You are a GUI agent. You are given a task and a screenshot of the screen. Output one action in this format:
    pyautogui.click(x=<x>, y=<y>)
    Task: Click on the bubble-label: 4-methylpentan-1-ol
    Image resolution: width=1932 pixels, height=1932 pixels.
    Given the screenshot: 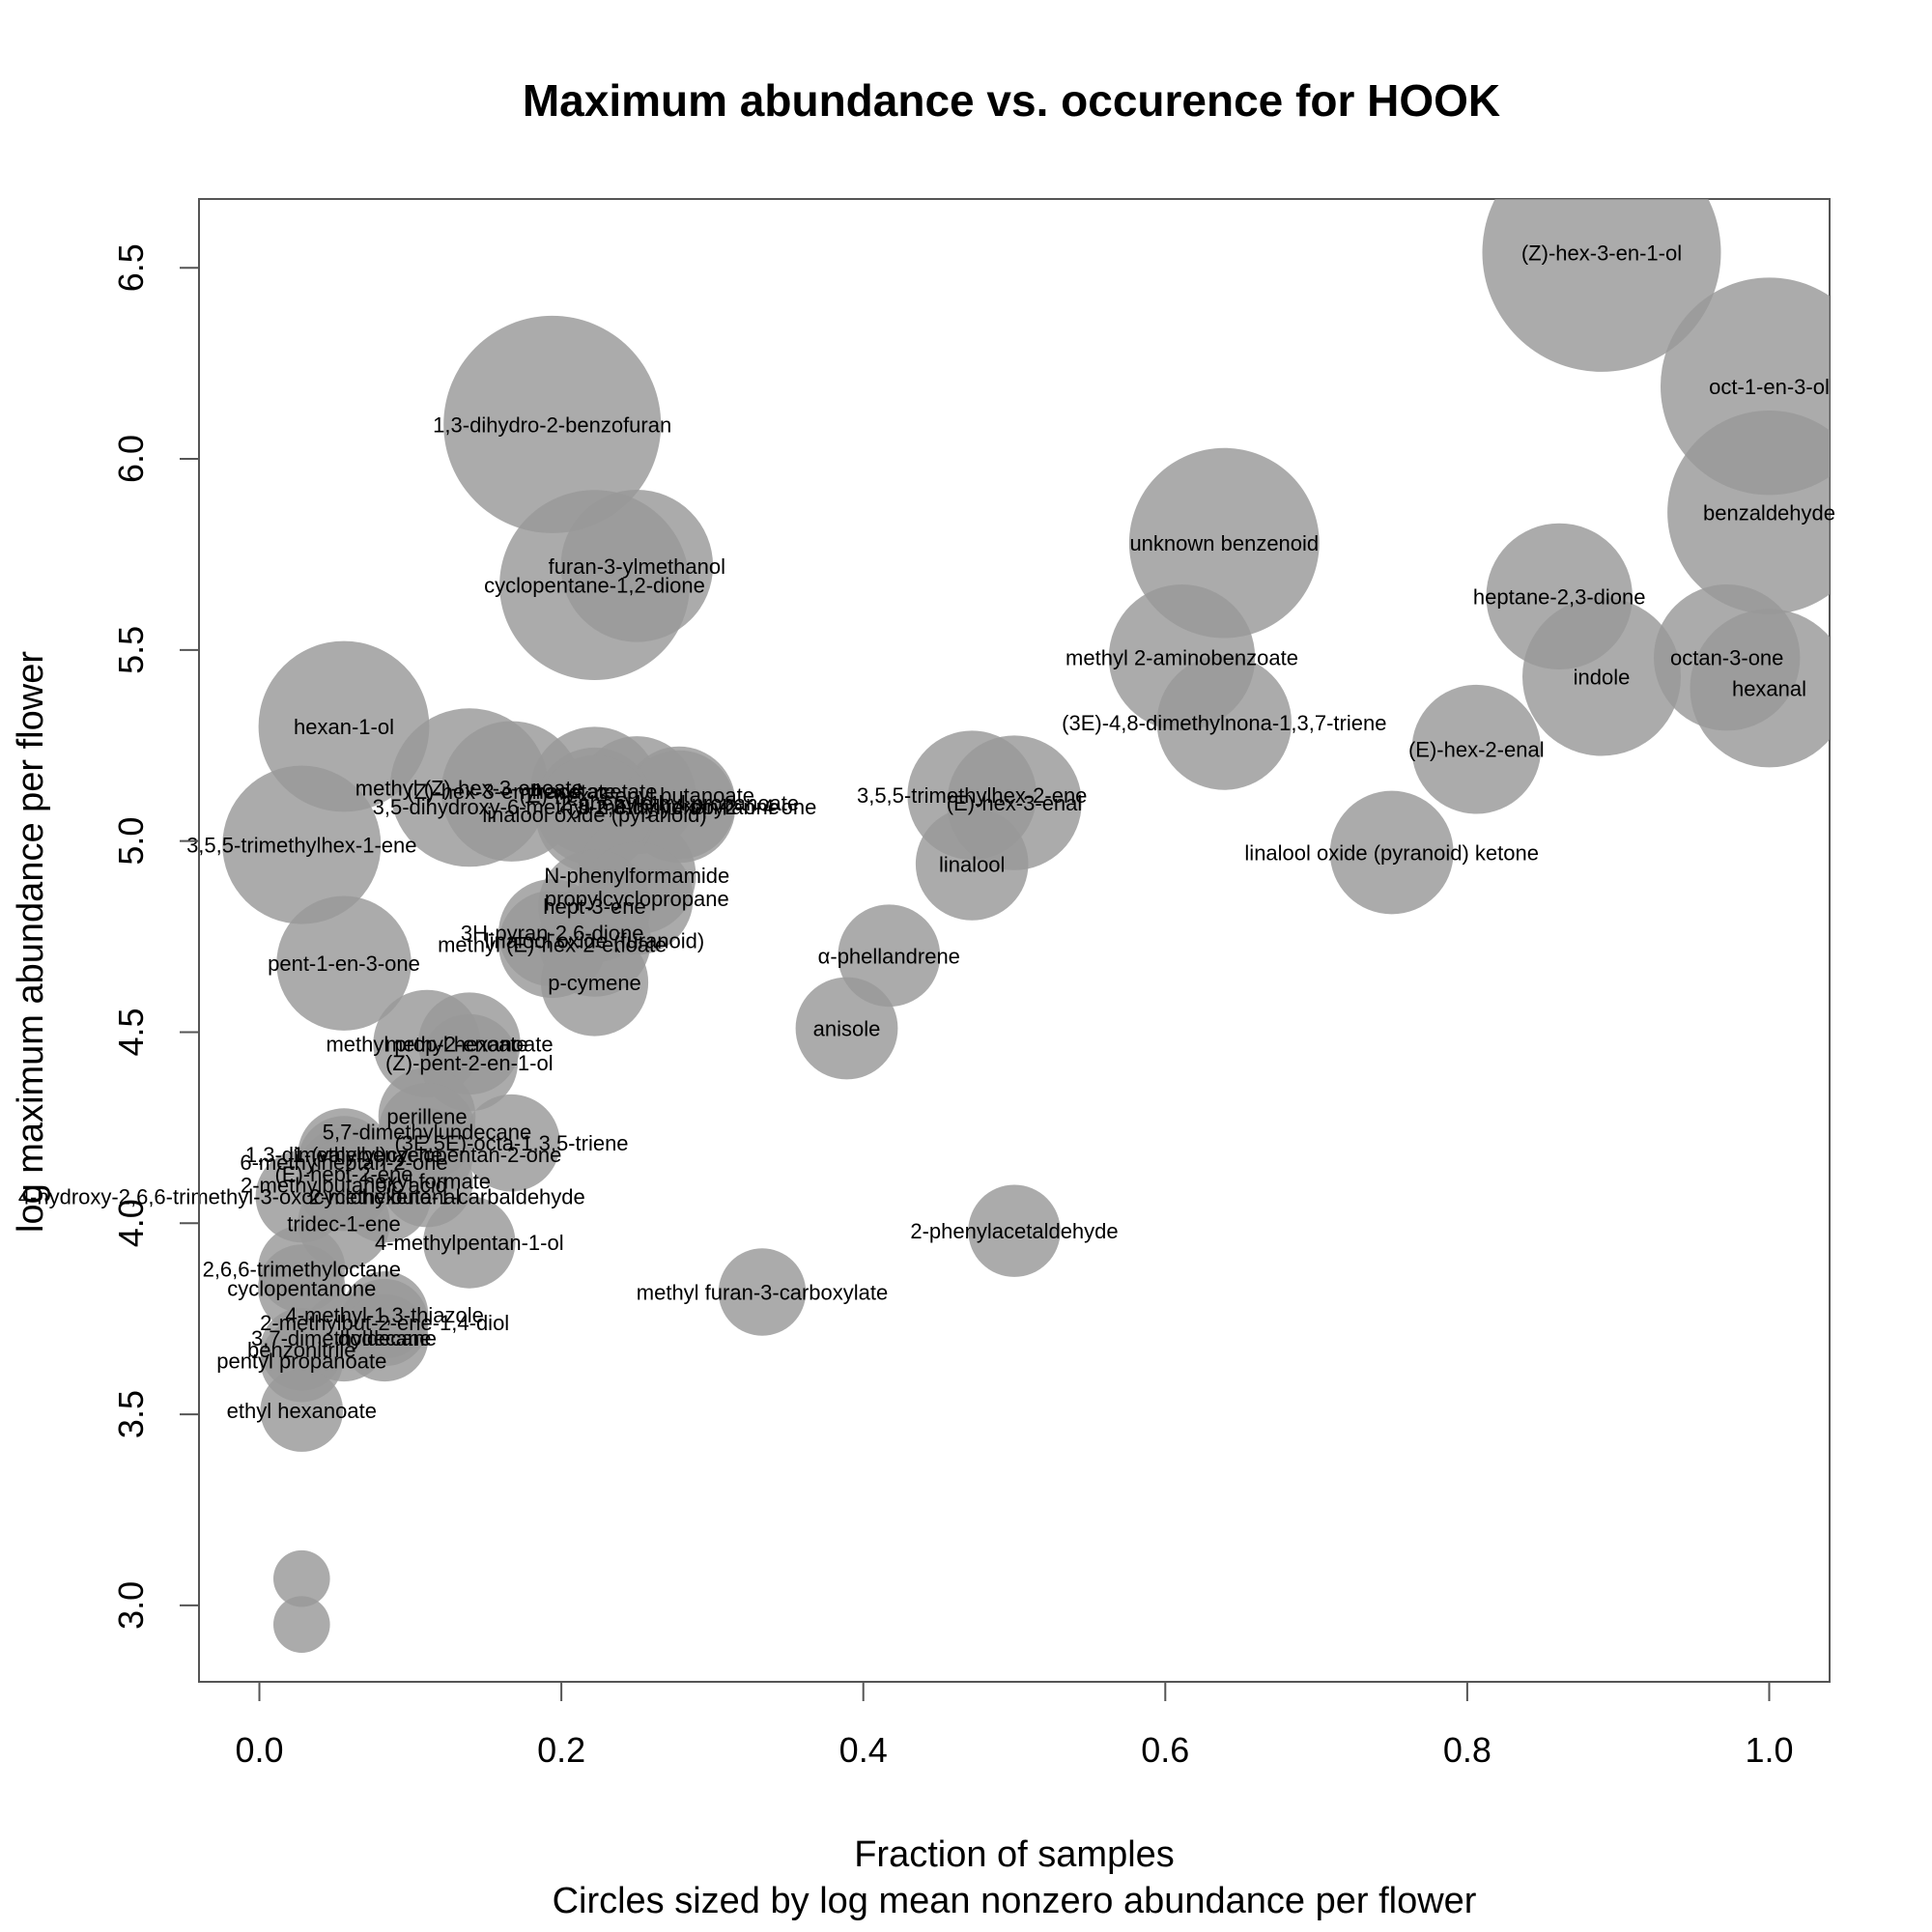 What is the action you would take?
    pyautogui.click(x=469, y=1243)
    